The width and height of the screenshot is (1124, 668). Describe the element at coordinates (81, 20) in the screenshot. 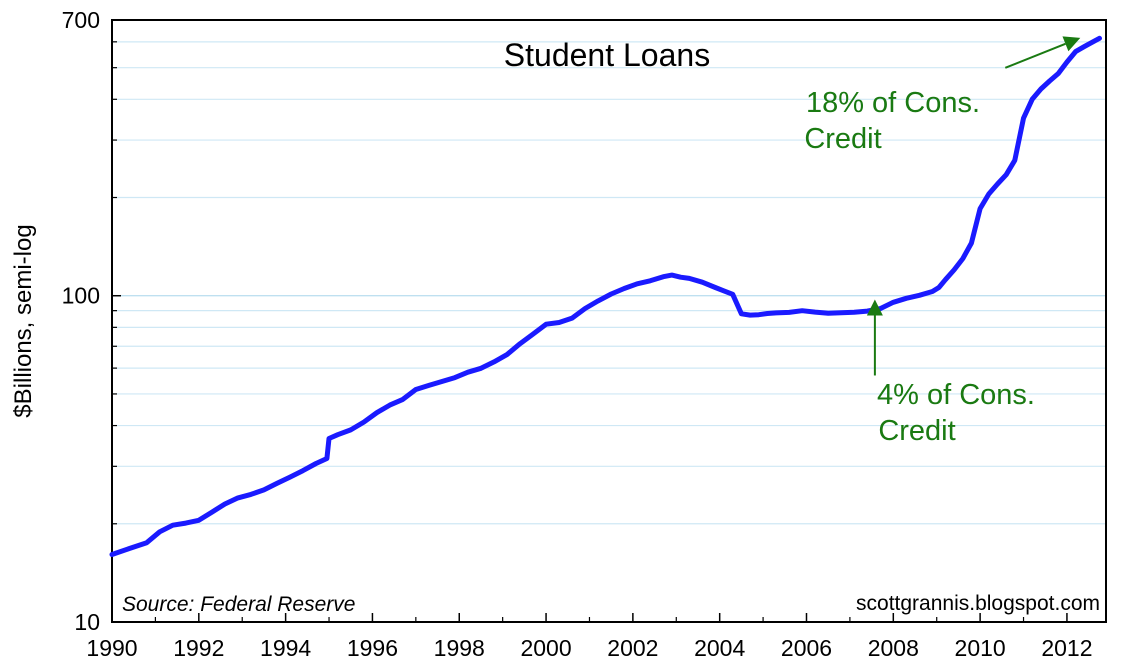

I see `y-tick-label: 700` at that location.